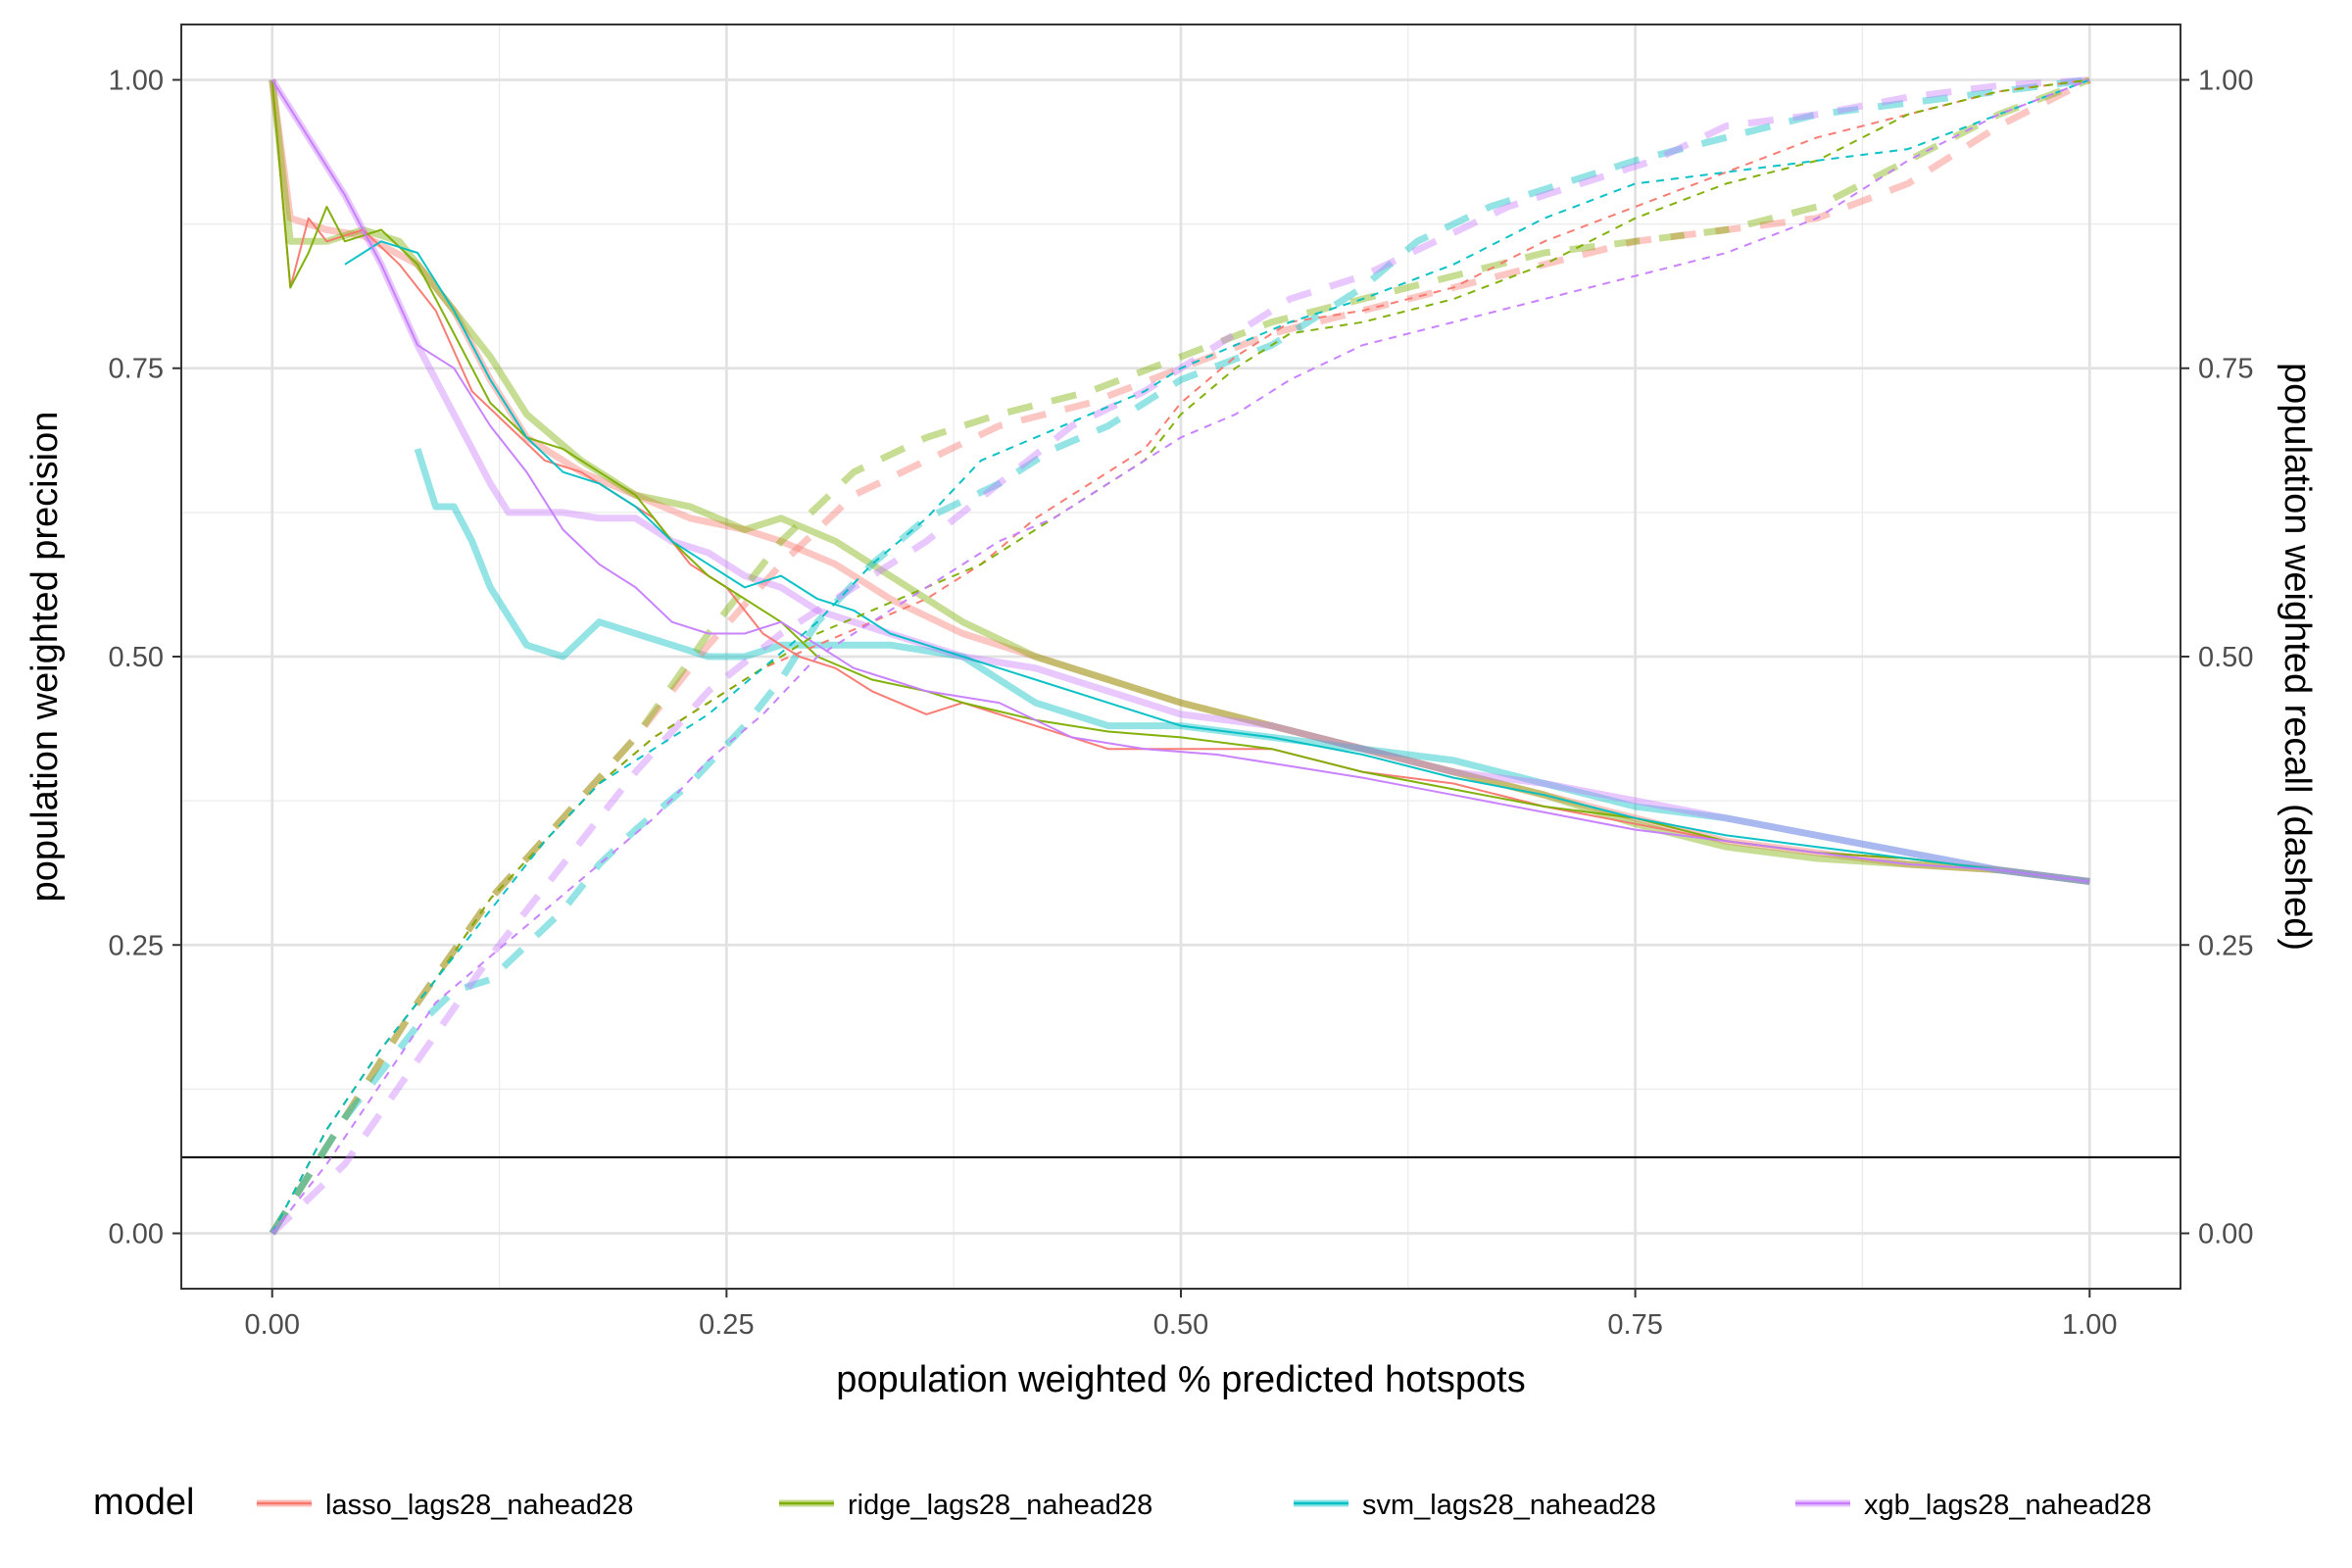  I want to click on y-axis-left: 0.00 0.25 0.50 0.75 1.00, so click(145, 657).